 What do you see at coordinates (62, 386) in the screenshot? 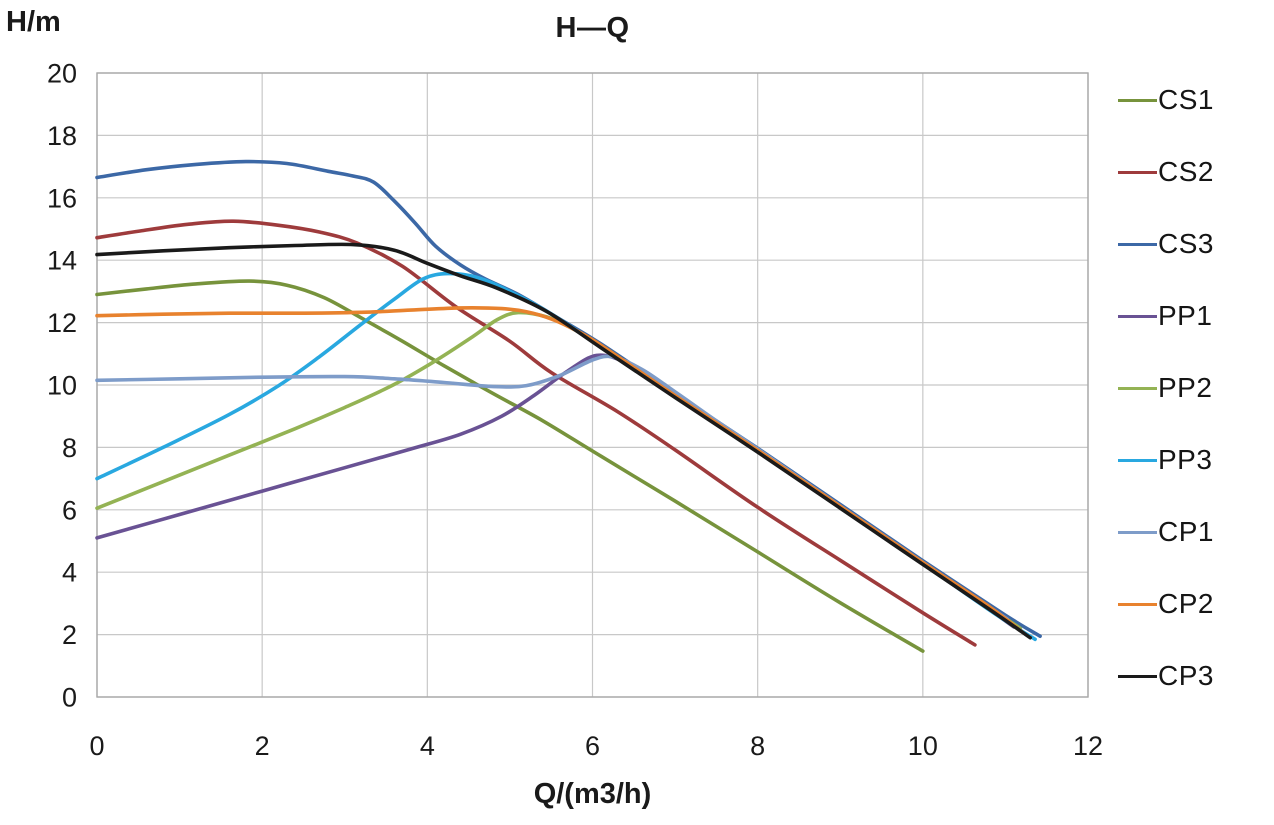
I see `y-tick-label: 10` at bounding box center [62, 386].